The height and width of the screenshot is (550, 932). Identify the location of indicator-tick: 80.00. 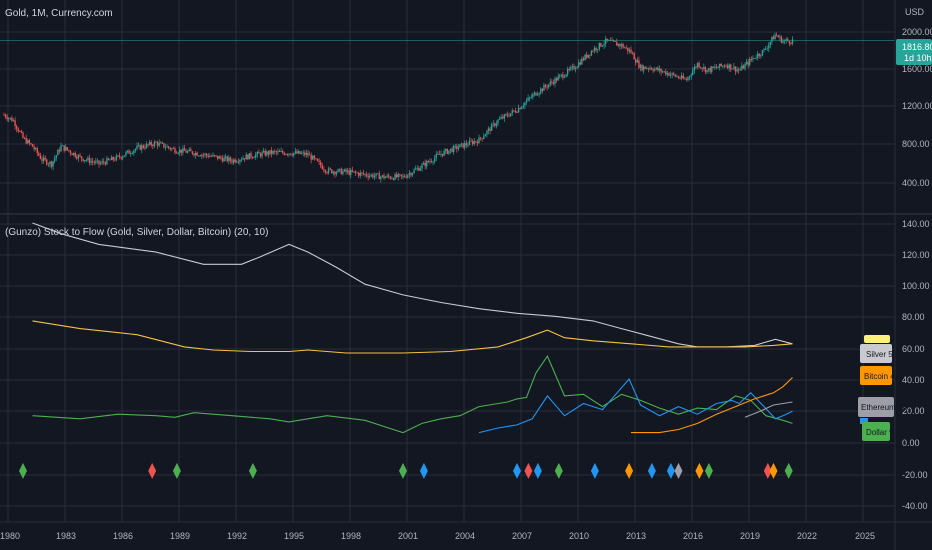
(913, 317).